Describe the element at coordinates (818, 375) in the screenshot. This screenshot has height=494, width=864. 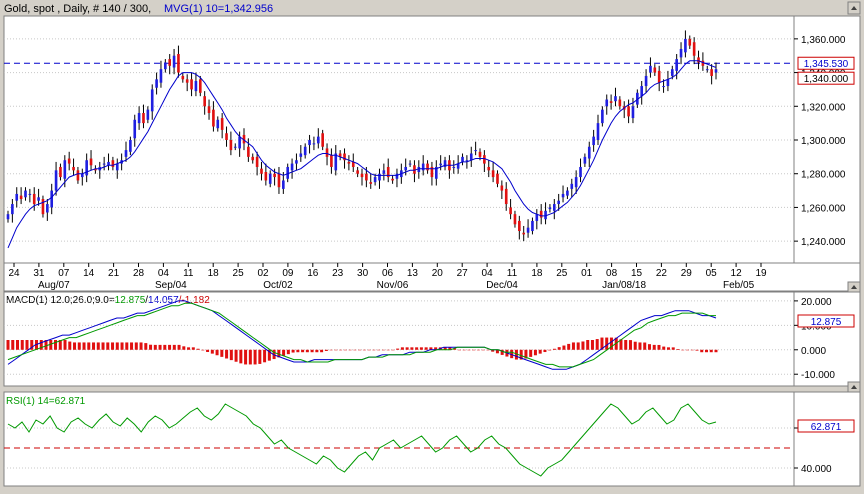
I see `macd-tick-label: -10.000` at that location.